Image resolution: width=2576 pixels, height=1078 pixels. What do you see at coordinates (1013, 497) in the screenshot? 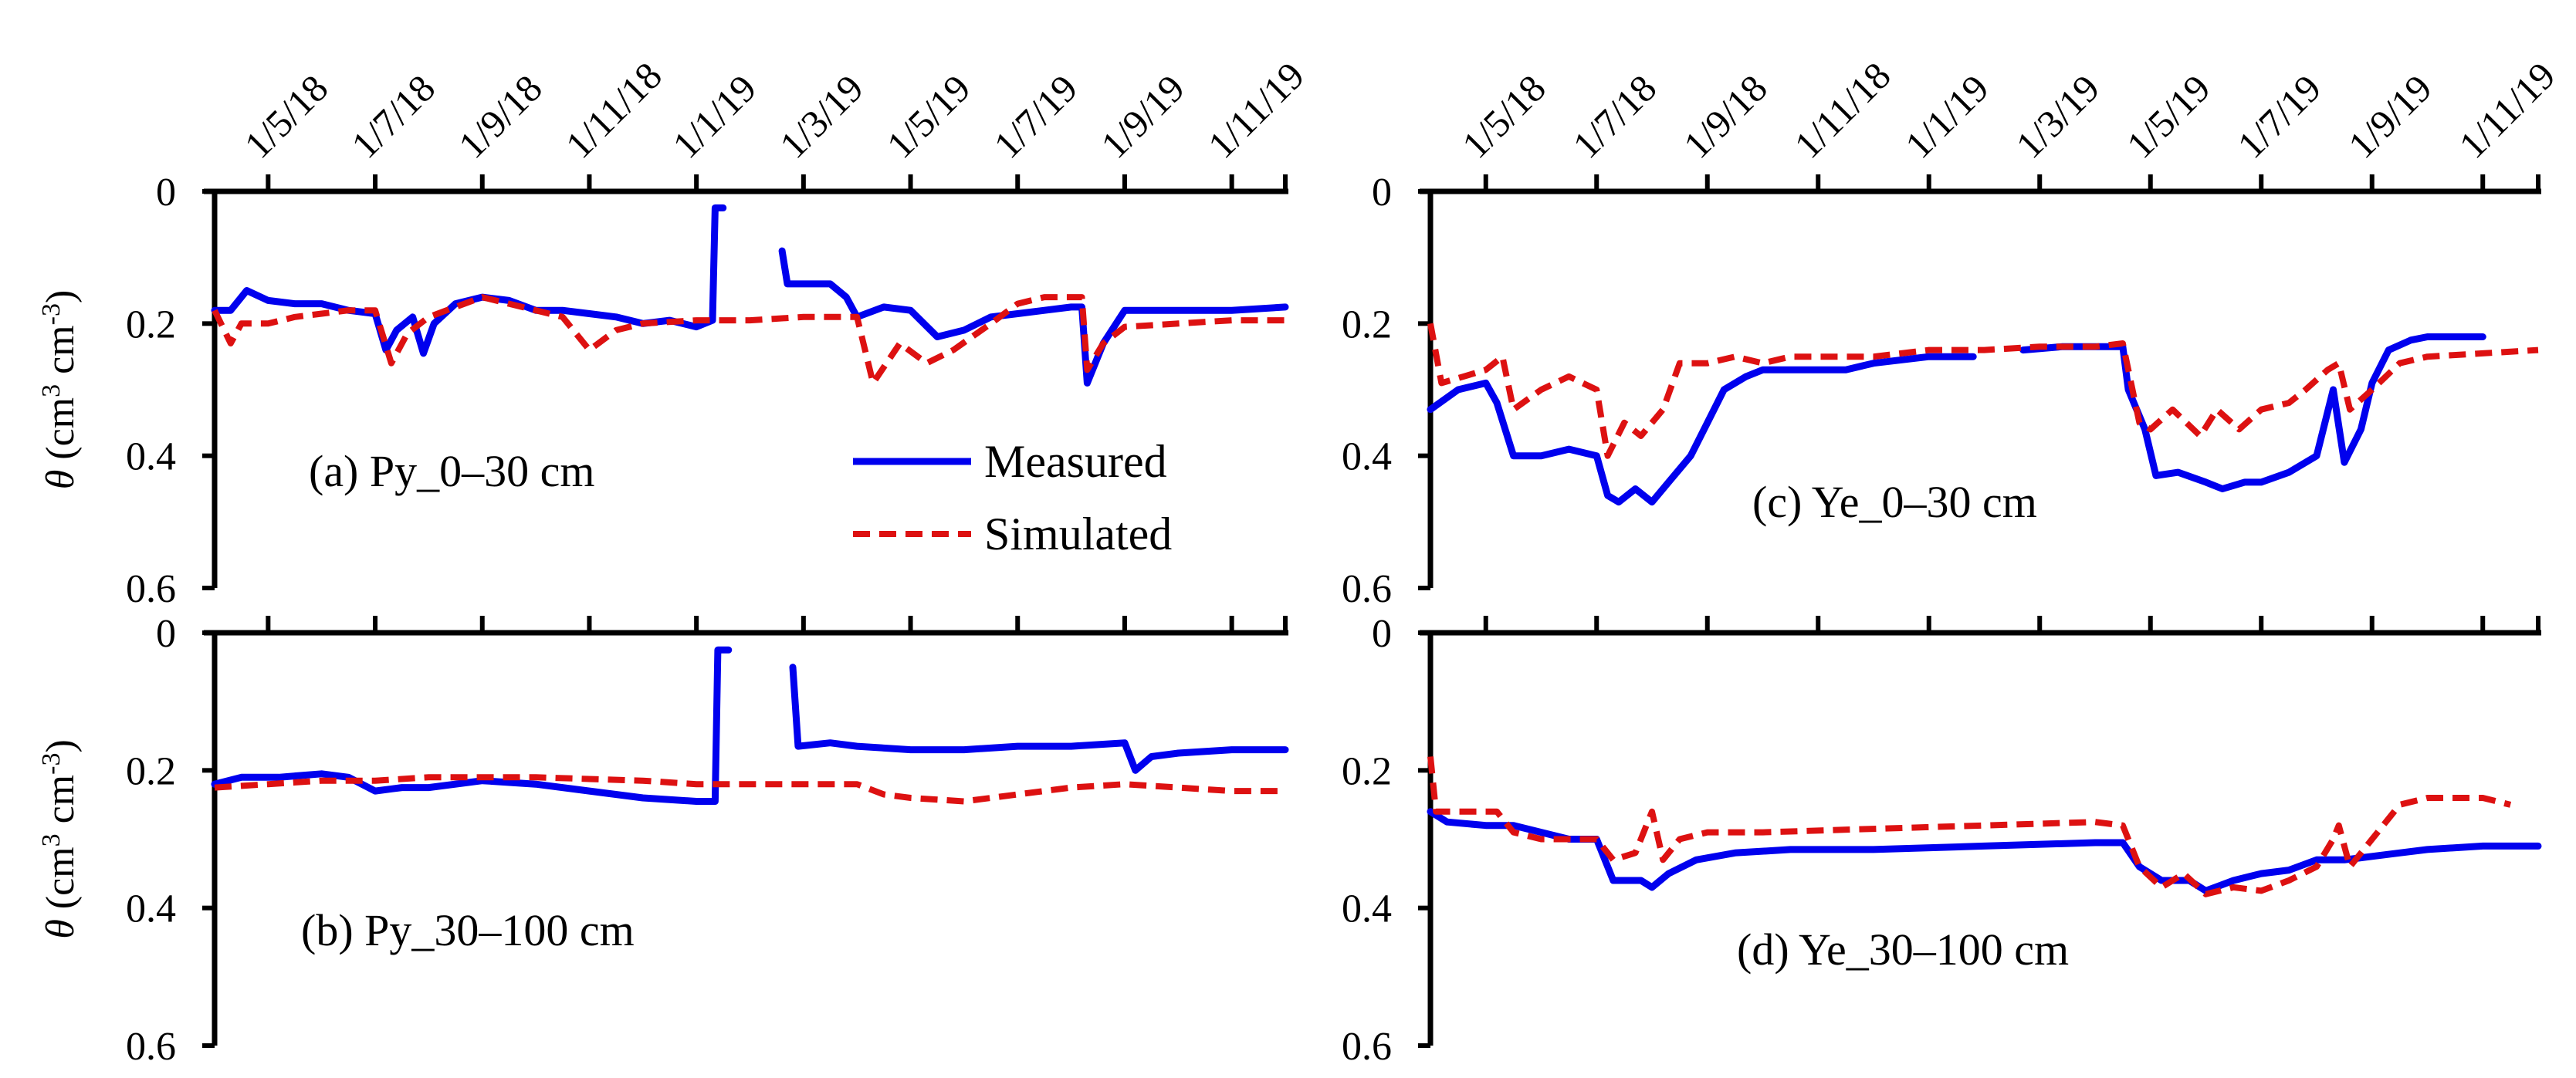
I see `legend: Measured Simulated` at bounding box center [1013, 497].